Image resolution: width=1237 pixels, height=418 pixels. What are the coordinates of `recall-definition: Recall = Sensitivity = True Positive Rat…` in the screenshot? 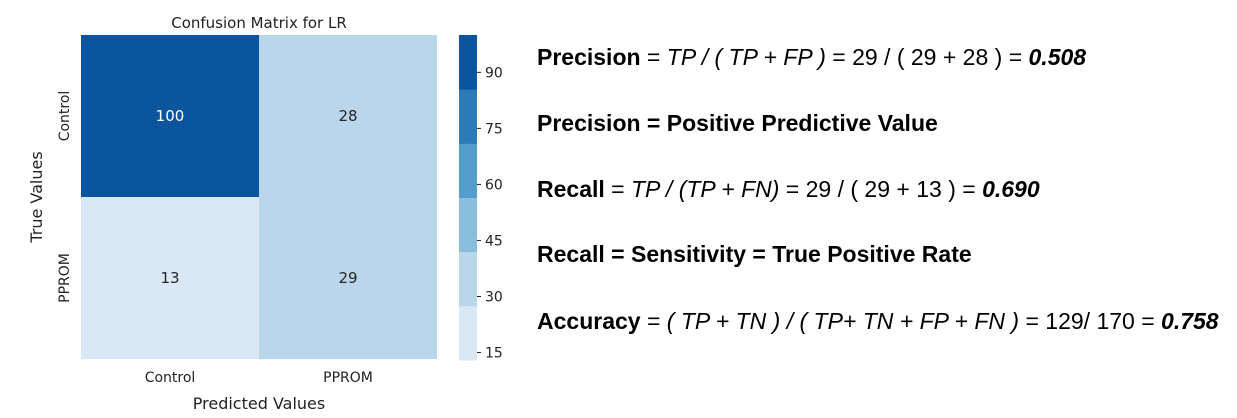 It's located at (754, 254).